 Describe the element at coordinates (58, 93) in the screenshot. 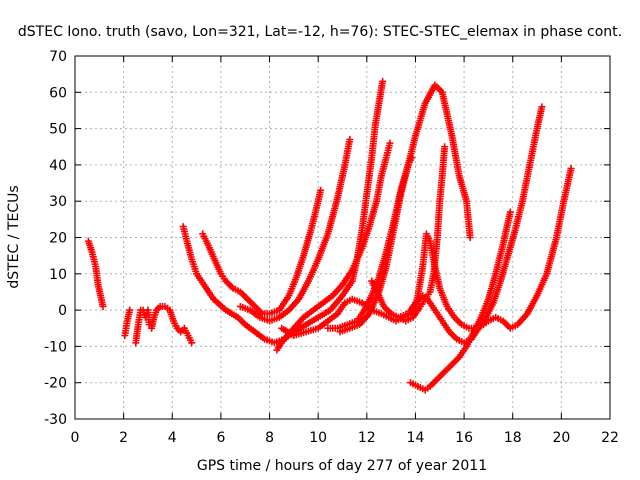

I see `y-tick-label: 60` at that location.